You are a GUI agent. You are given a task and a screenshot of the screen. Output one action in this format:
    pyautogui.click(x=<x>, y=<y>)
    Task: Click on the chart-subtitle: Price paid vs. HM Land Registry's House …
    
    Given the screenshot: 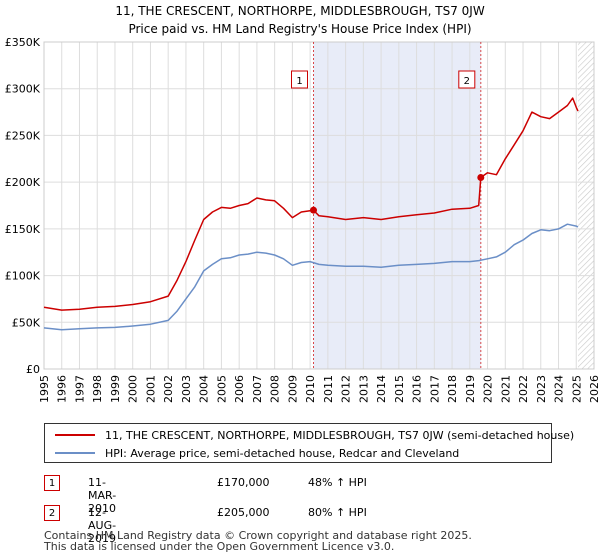 What is the action you would take?
    pyautogui.click(x=299, y=29)
    